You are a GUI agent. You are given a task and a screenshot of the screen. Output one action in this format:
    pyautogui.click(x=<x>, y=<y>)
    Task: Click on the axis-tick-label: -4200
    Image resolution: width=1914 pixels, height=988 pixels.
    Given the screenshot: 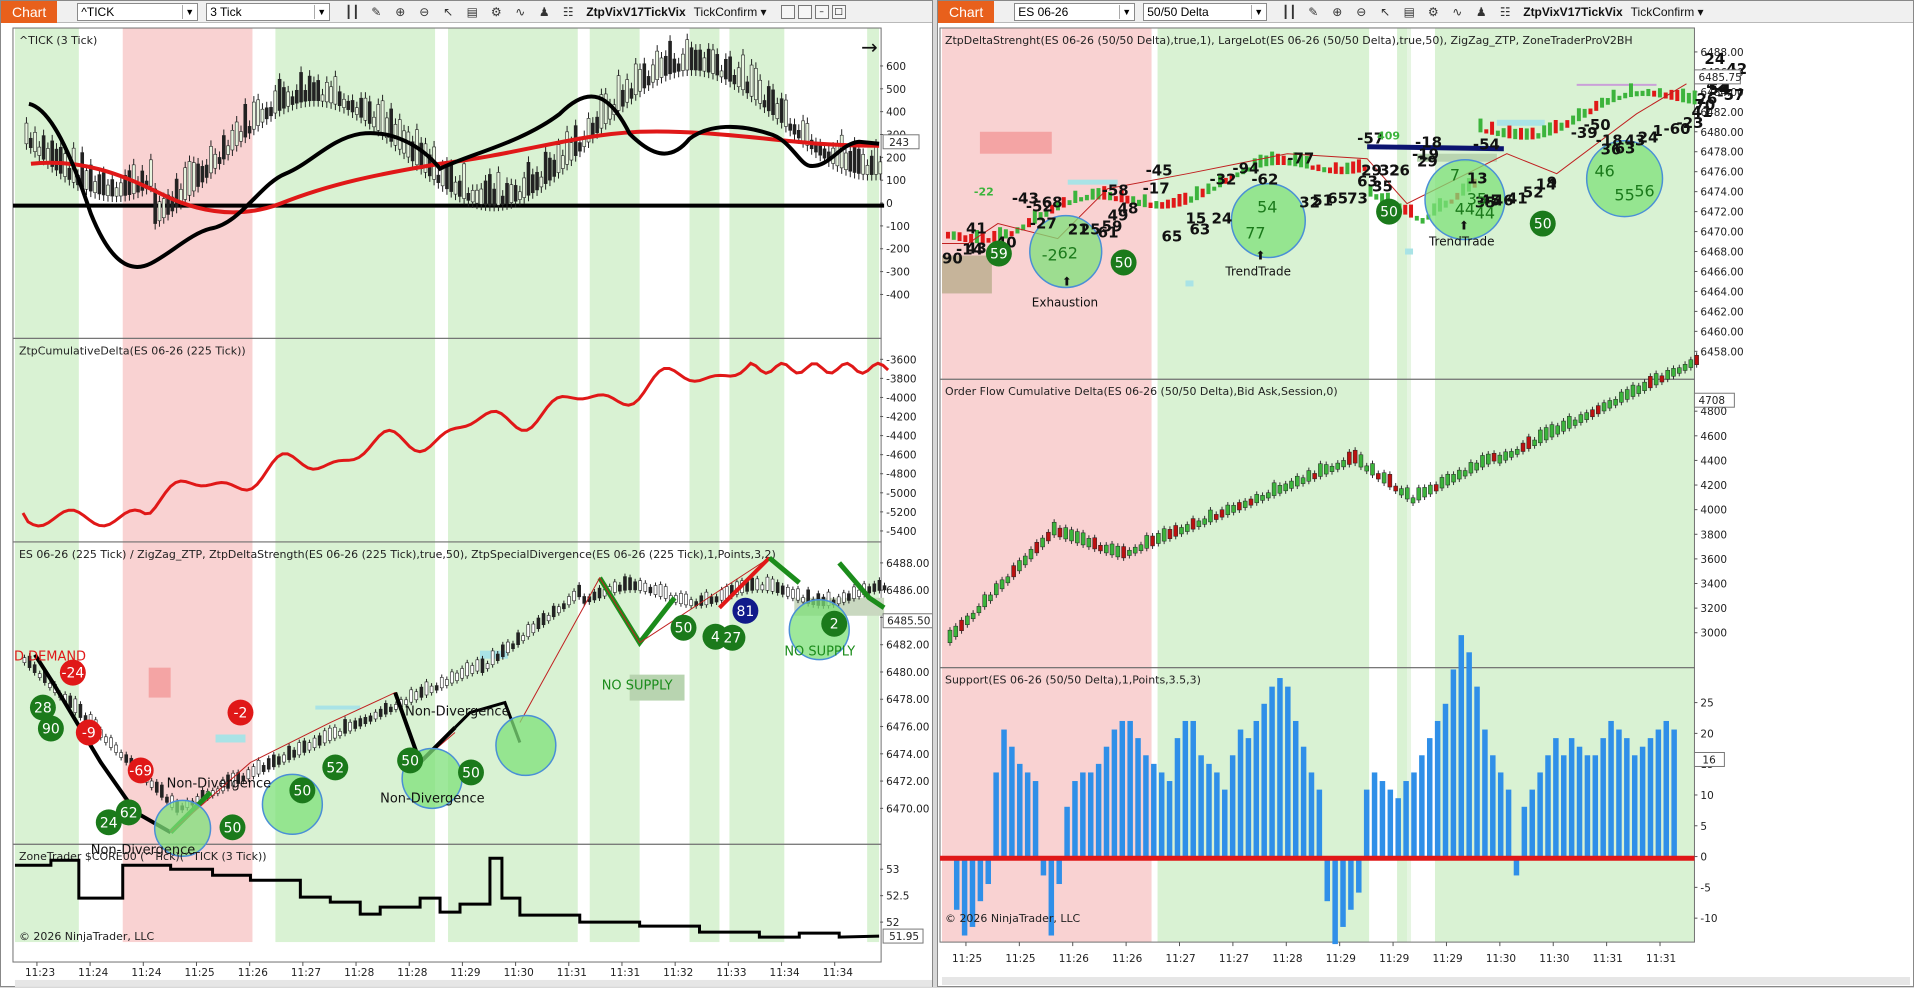 What is the action you would take?
    pyautogui.click(x=901, y=418)
    